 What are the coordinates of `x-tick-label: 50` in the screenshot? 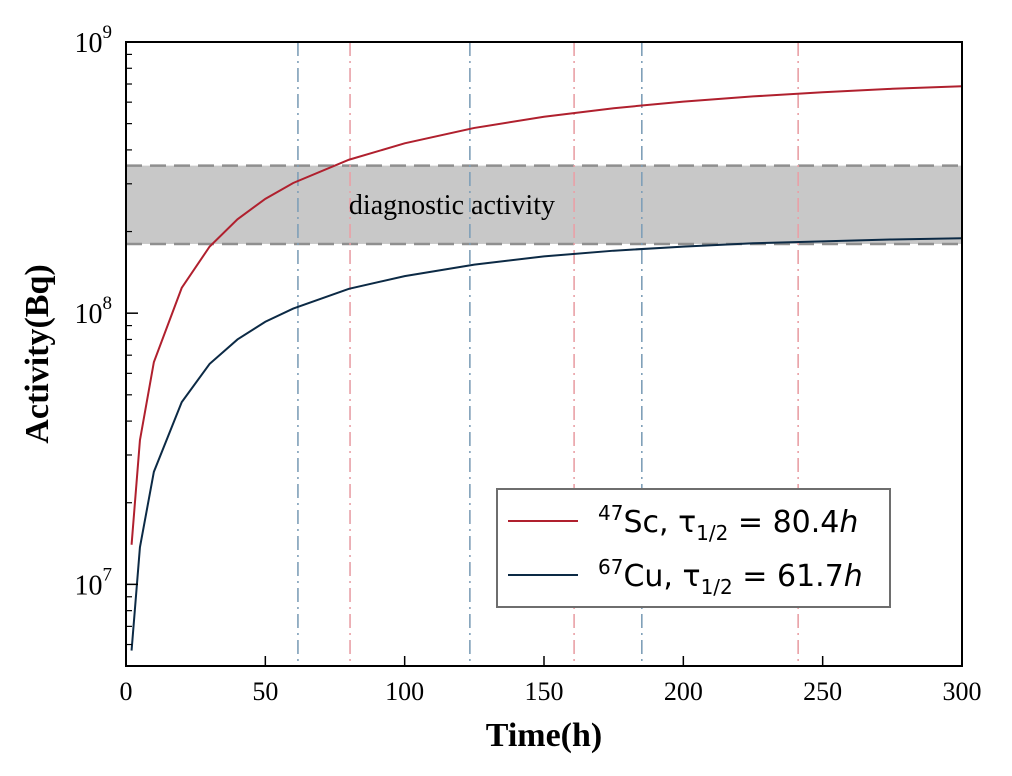 It's located at (265, 691).